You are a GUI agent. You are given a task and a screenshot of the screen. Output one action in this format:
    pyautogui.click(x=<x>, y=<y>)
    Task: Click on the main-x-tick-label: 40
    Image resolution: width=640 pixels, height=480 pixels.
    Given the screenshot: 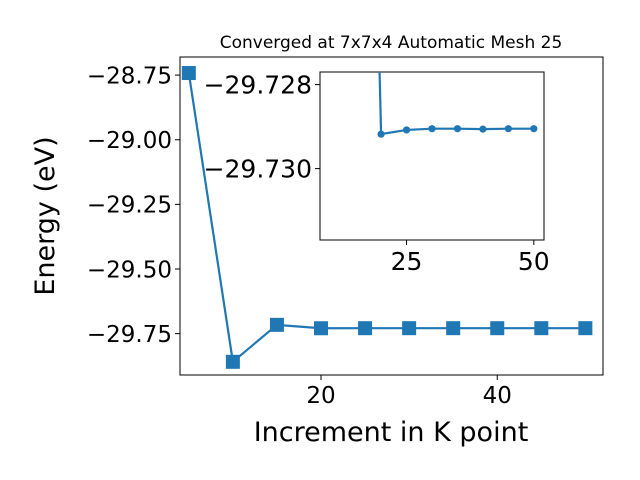 What is the action you would take?
    pyautogui.click(x=497, y=396)
    